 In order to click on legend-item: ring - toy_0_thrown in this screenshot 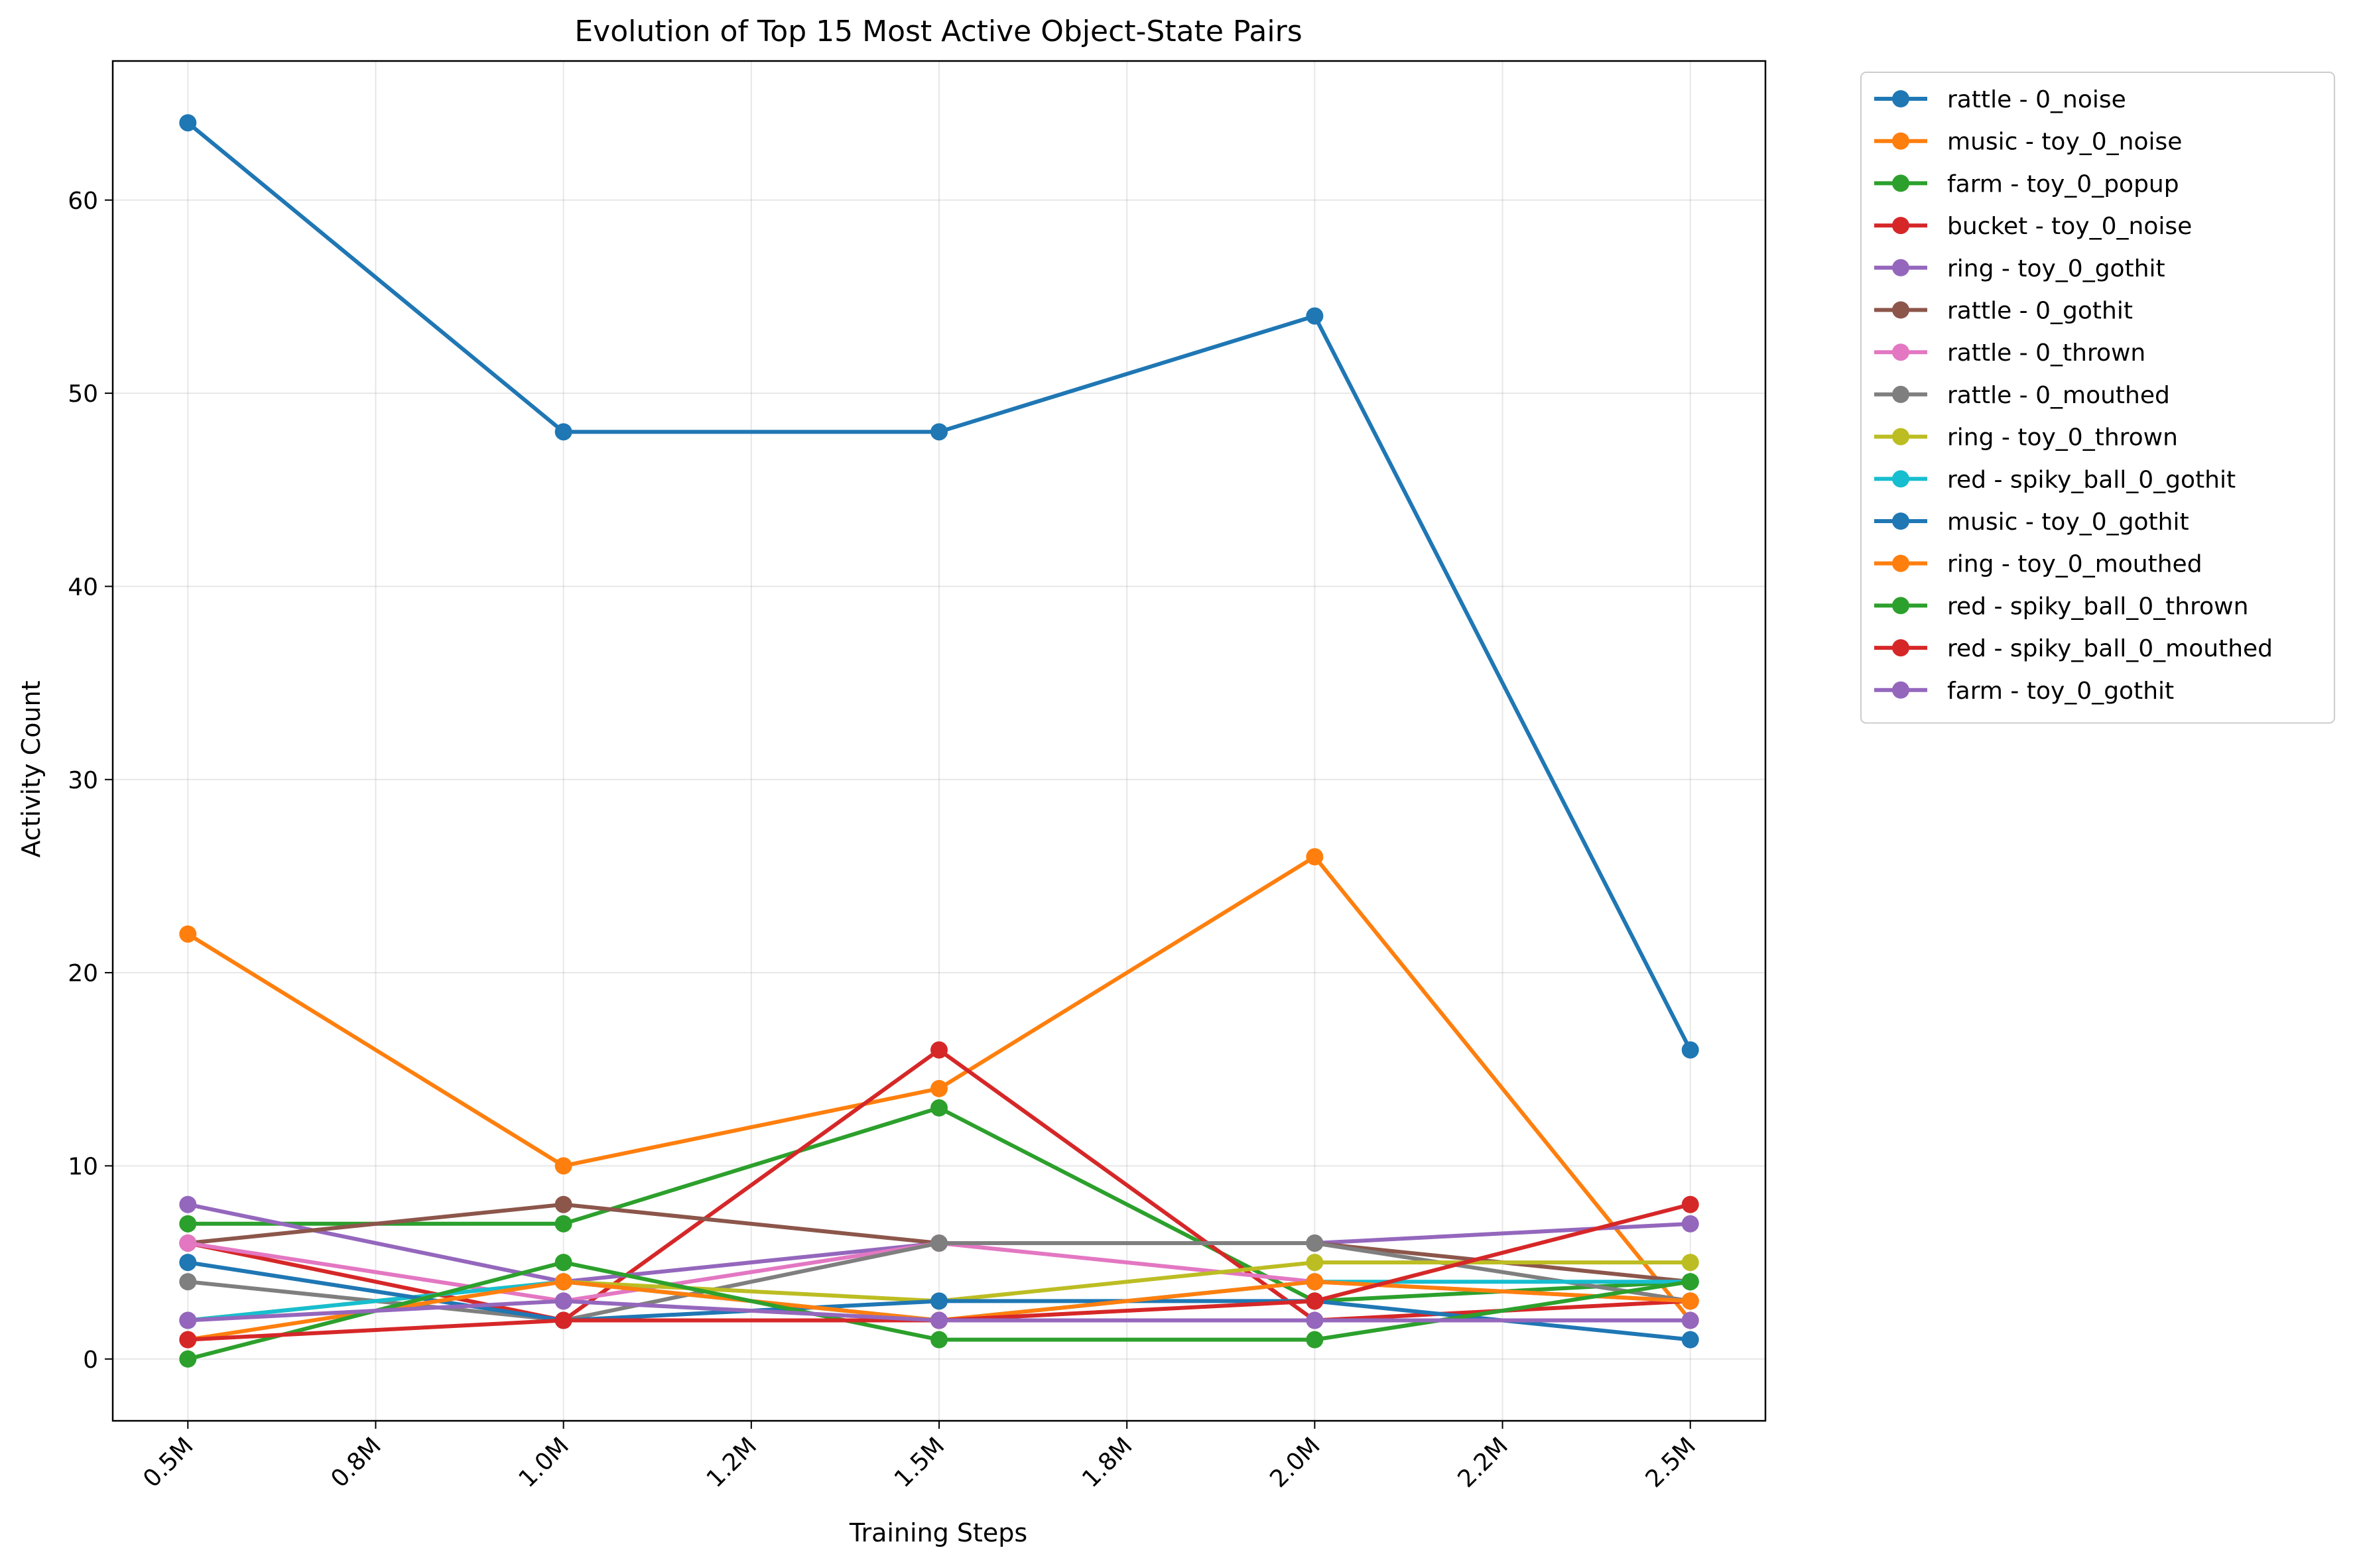, I will do `click(2026, 438)`.